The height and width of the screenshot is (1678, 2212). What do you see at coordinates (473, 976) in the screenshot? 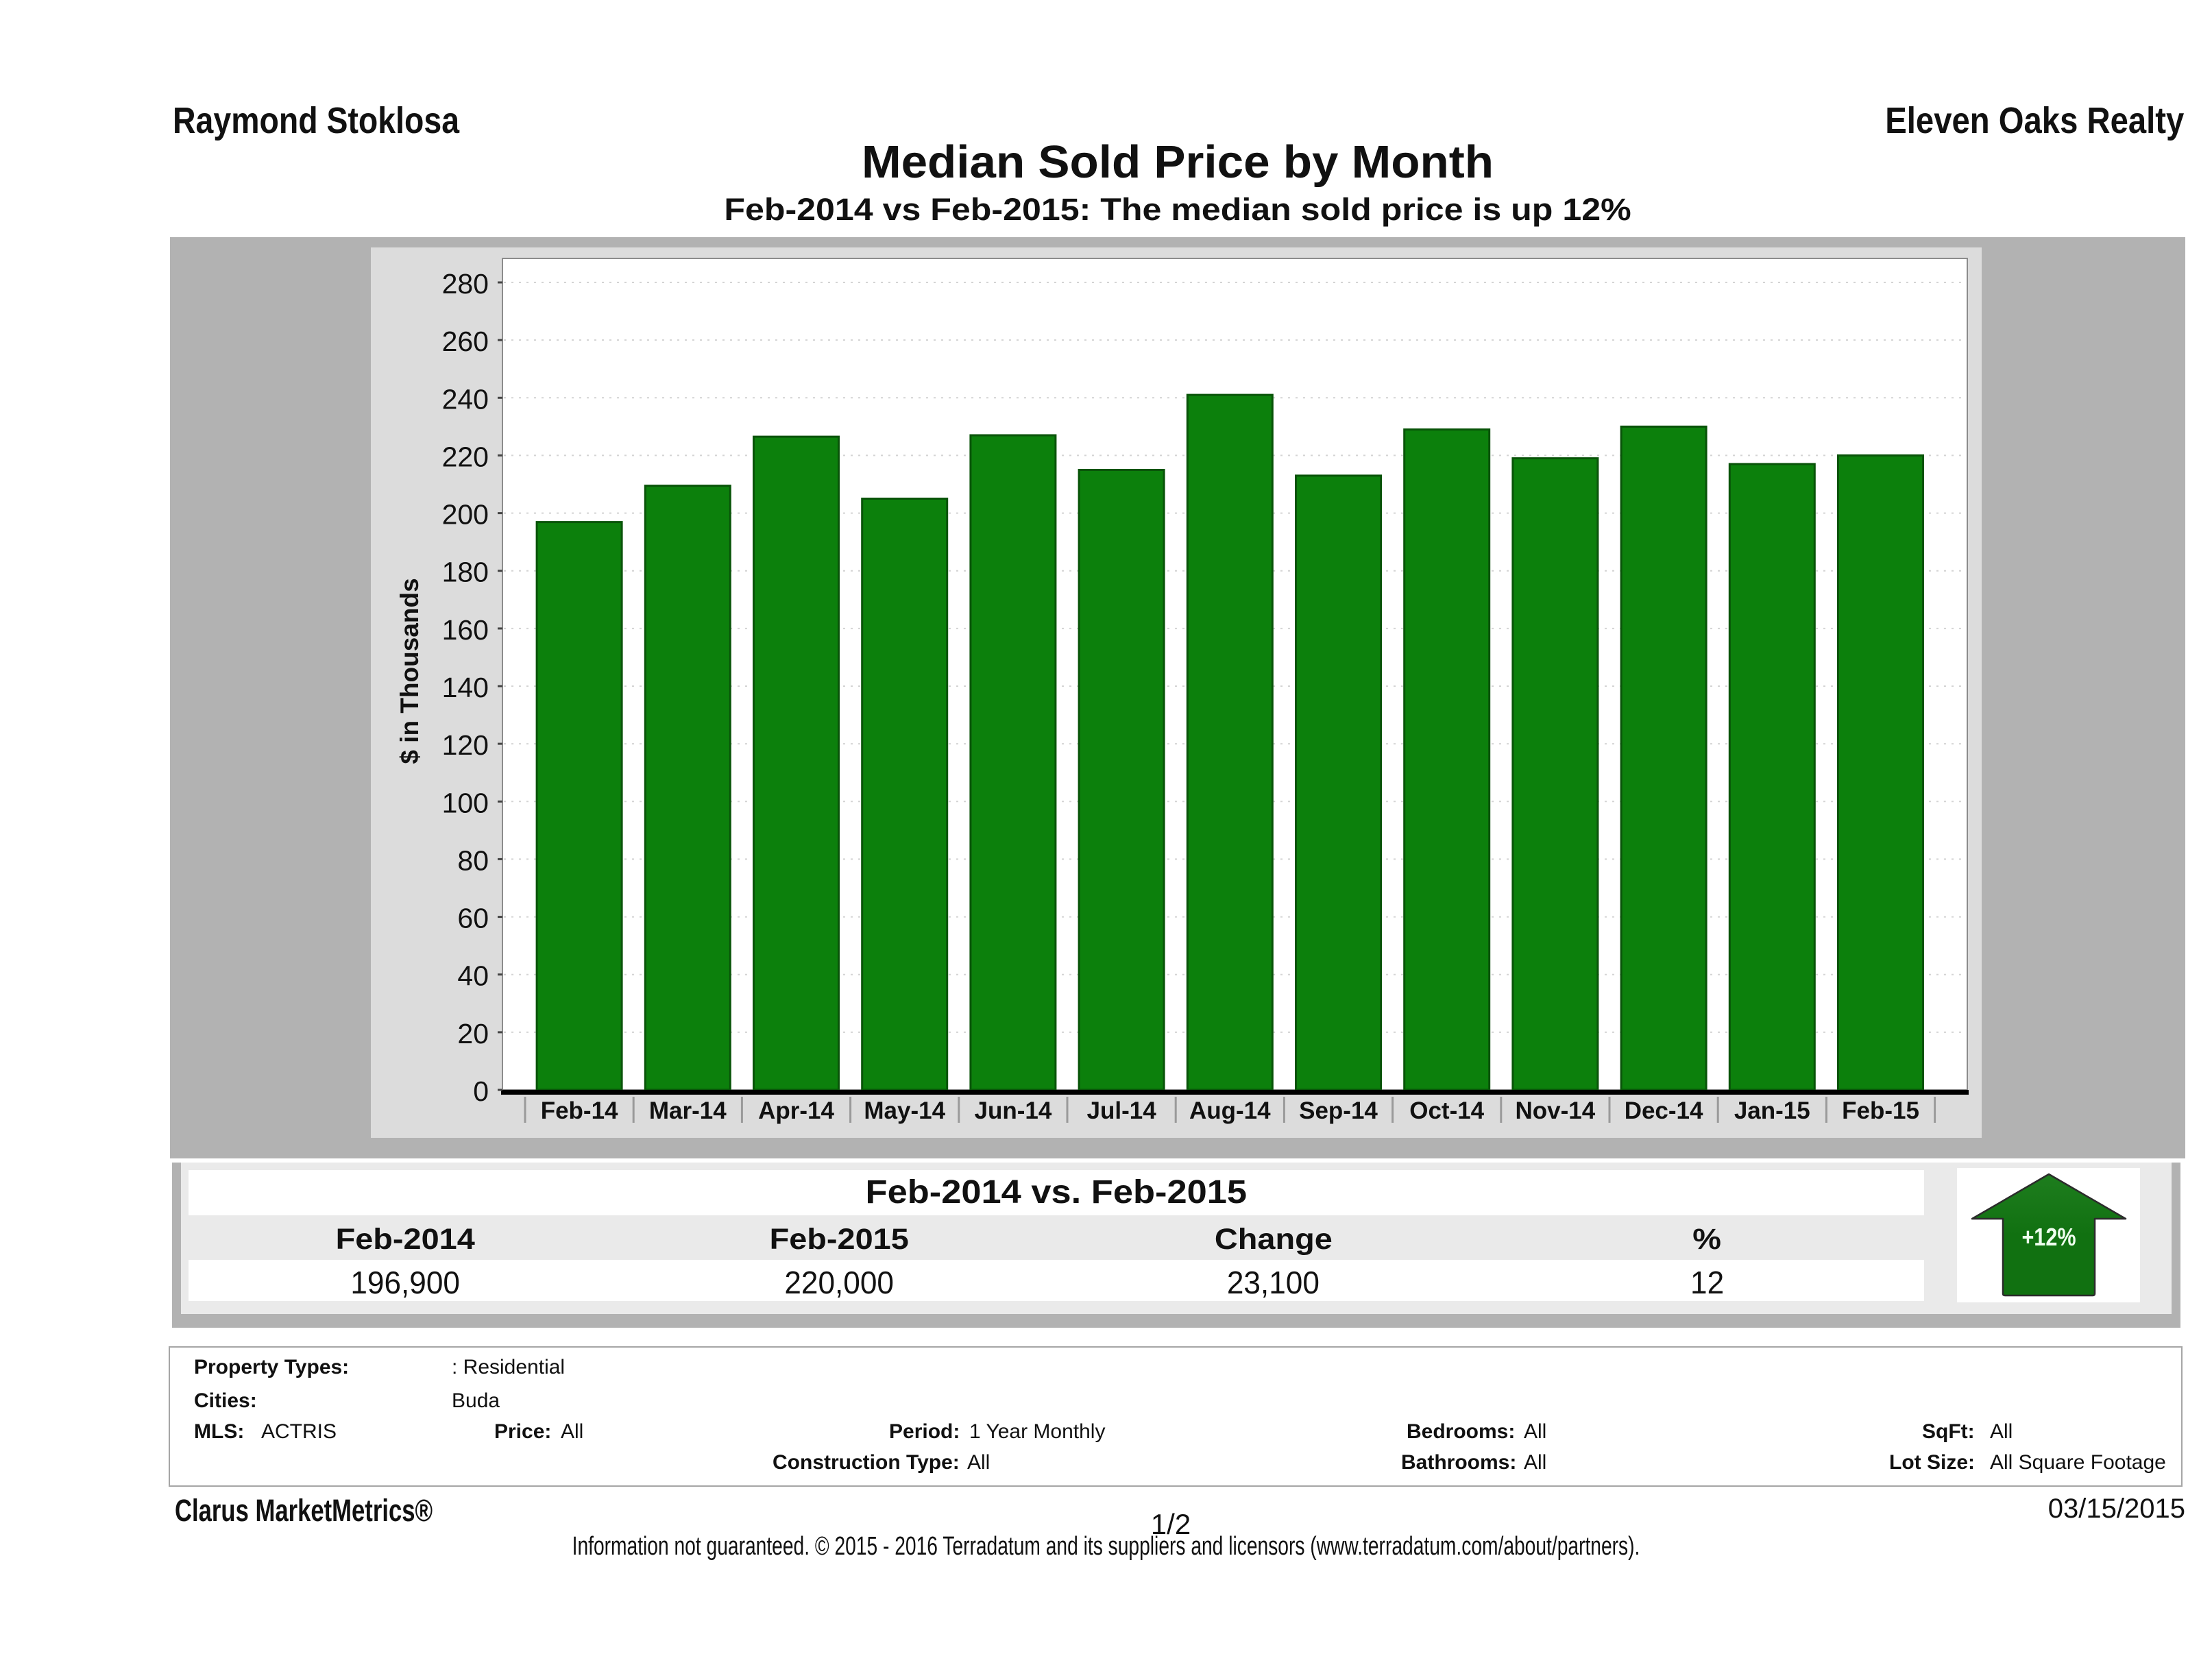
I see `svg-text: 40` at bounding box center [473, 976].